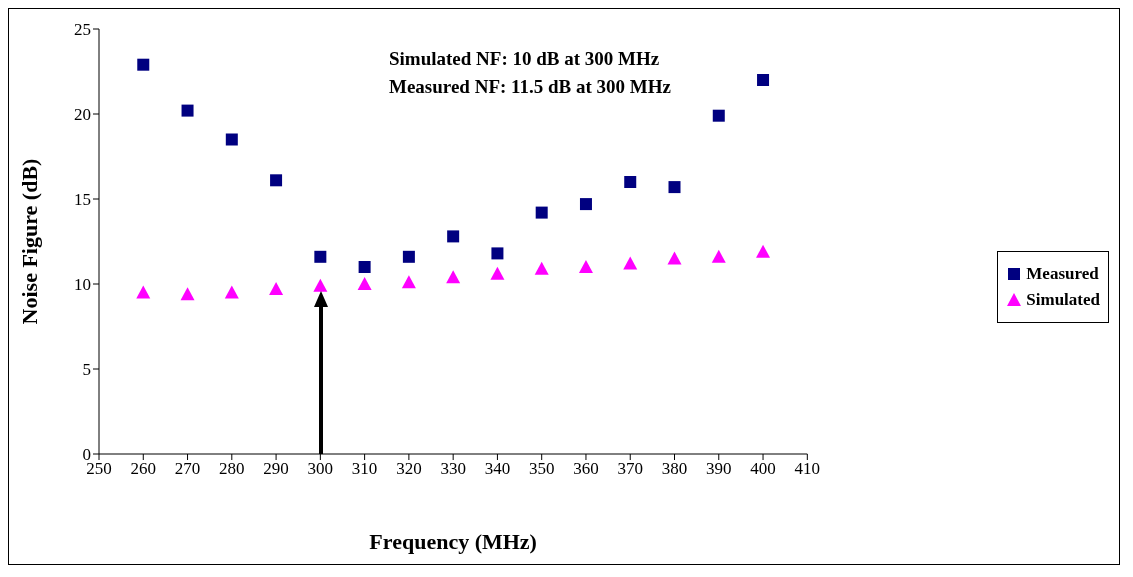  Describe the element at coordinates (82, 285) in the screenshot. I see `y-tick-label: 10` at that location.